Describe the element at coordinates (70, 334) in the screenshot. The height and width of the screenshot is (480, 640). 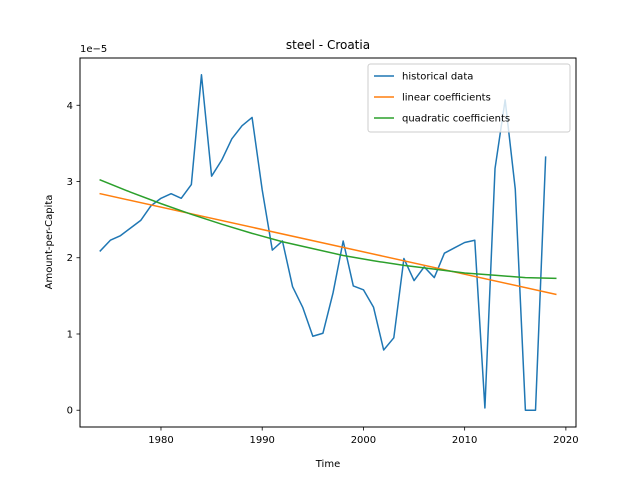
I see `y-tick-label: 1` at that location.